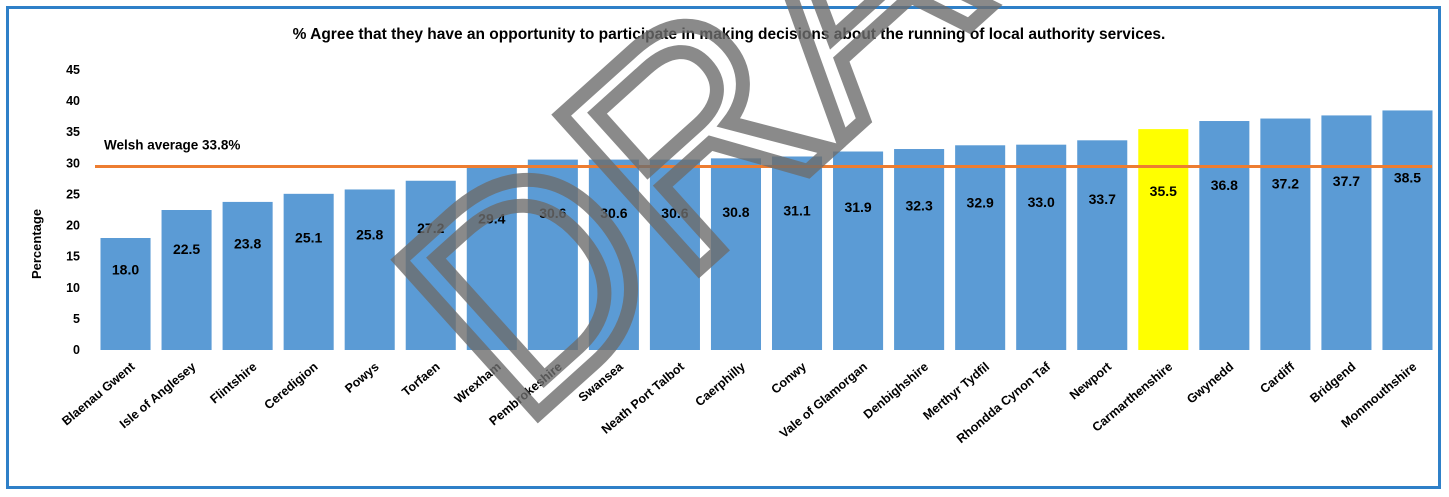  I want to click on value-label: 32.3, so click(918, 205).